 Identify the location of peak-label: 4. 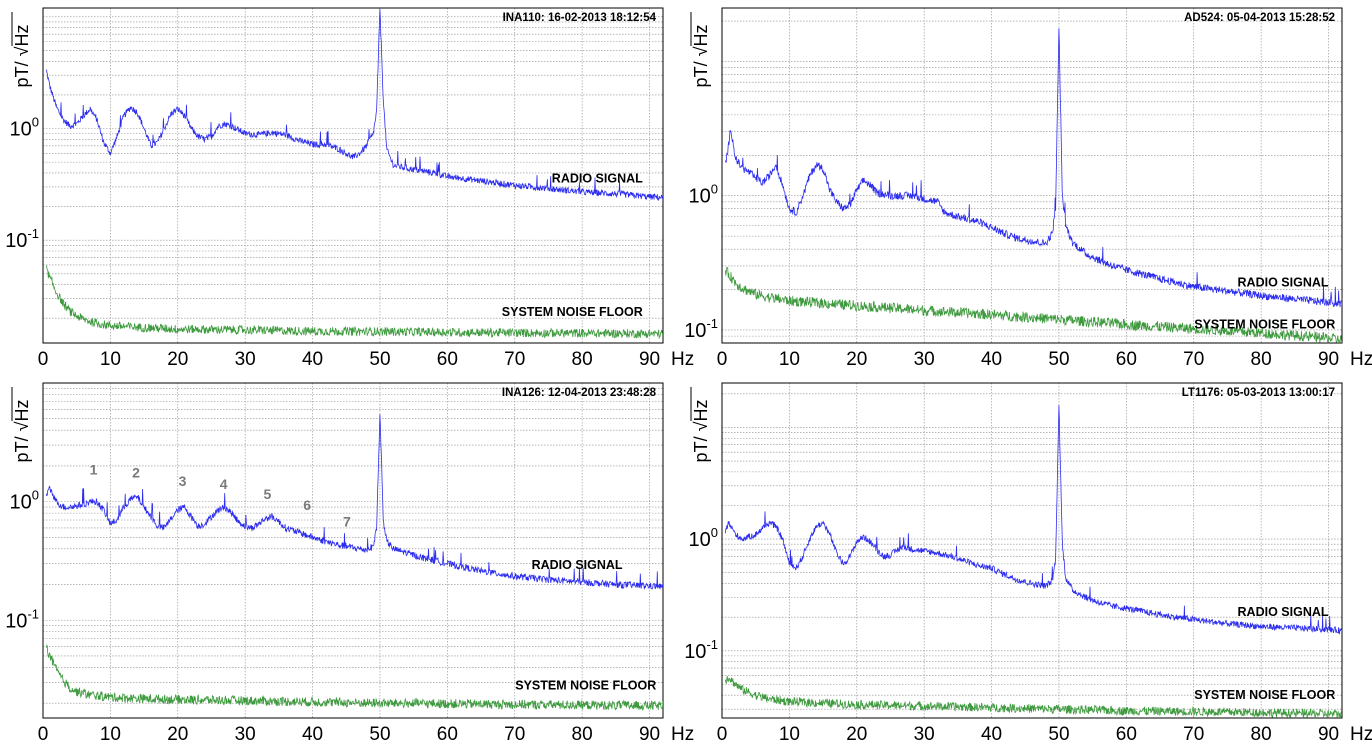
(224, 484).